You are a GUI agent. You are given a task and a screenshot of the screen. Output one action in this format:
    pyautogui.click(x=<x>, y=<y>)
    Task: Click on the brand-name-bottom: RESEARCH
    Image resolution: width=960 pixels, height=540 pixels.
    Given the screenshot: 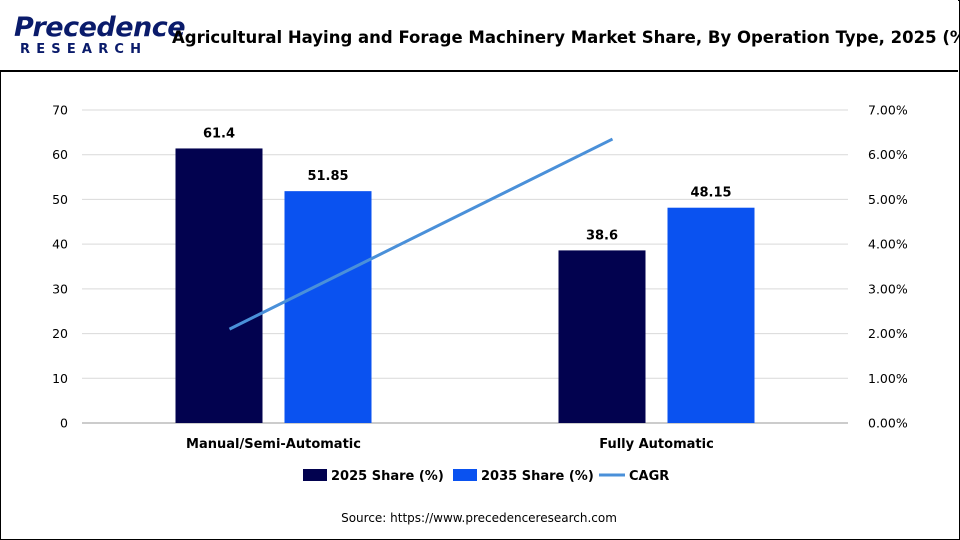 What is the action you would take?
    pyautogui.click(x=84, y=49)
    